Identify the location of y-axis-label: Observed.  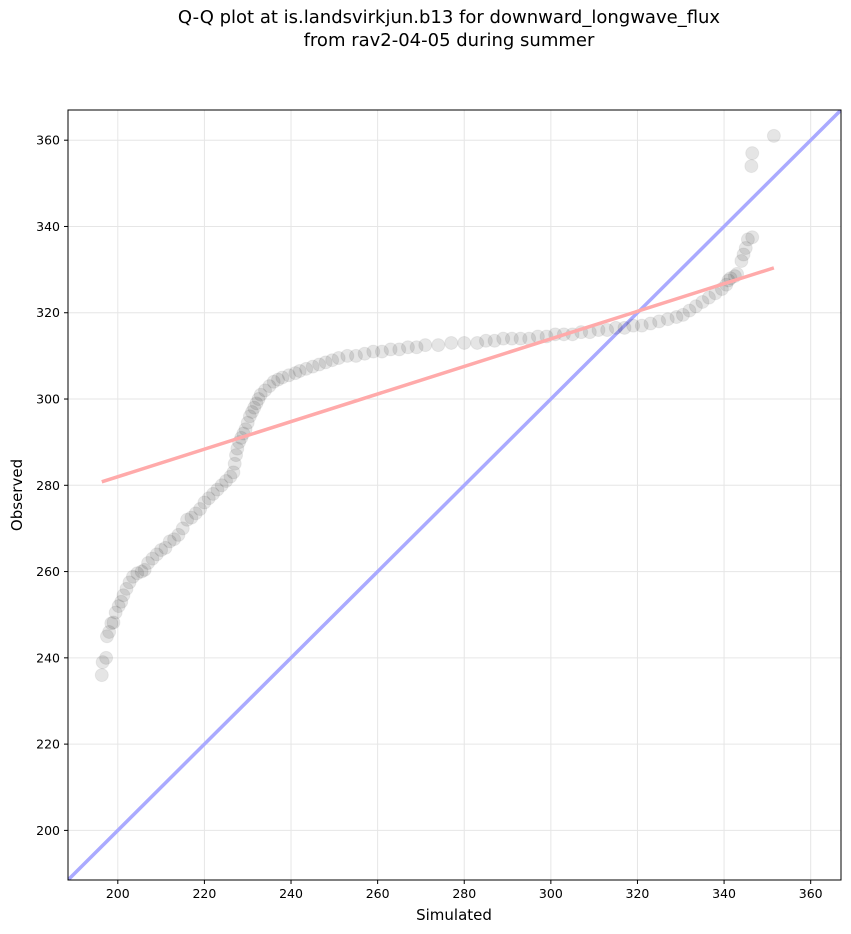
(17, 495).